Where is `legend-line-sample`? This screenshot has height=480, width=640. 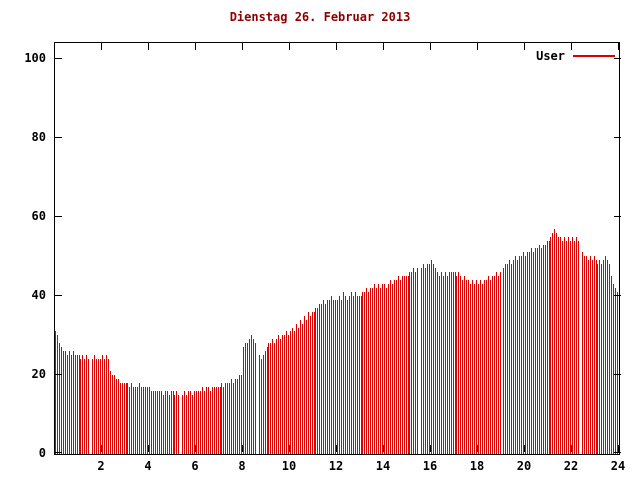
legend-line-sample is located at coordinates (594, 56).